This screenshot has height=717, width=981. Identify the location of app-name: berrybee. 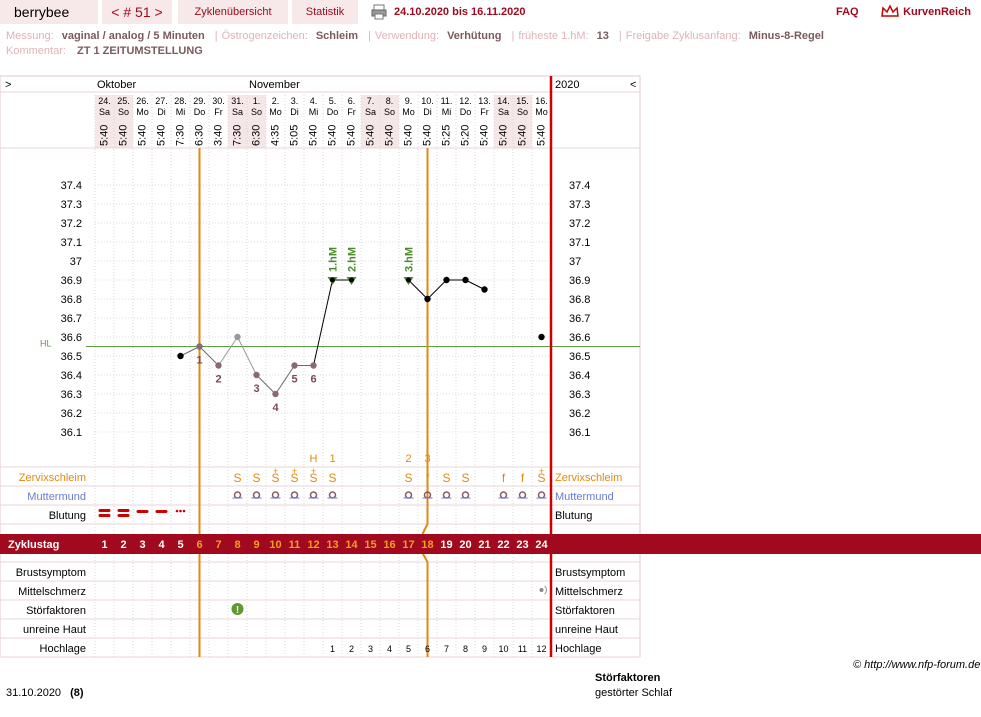
(49, 12).